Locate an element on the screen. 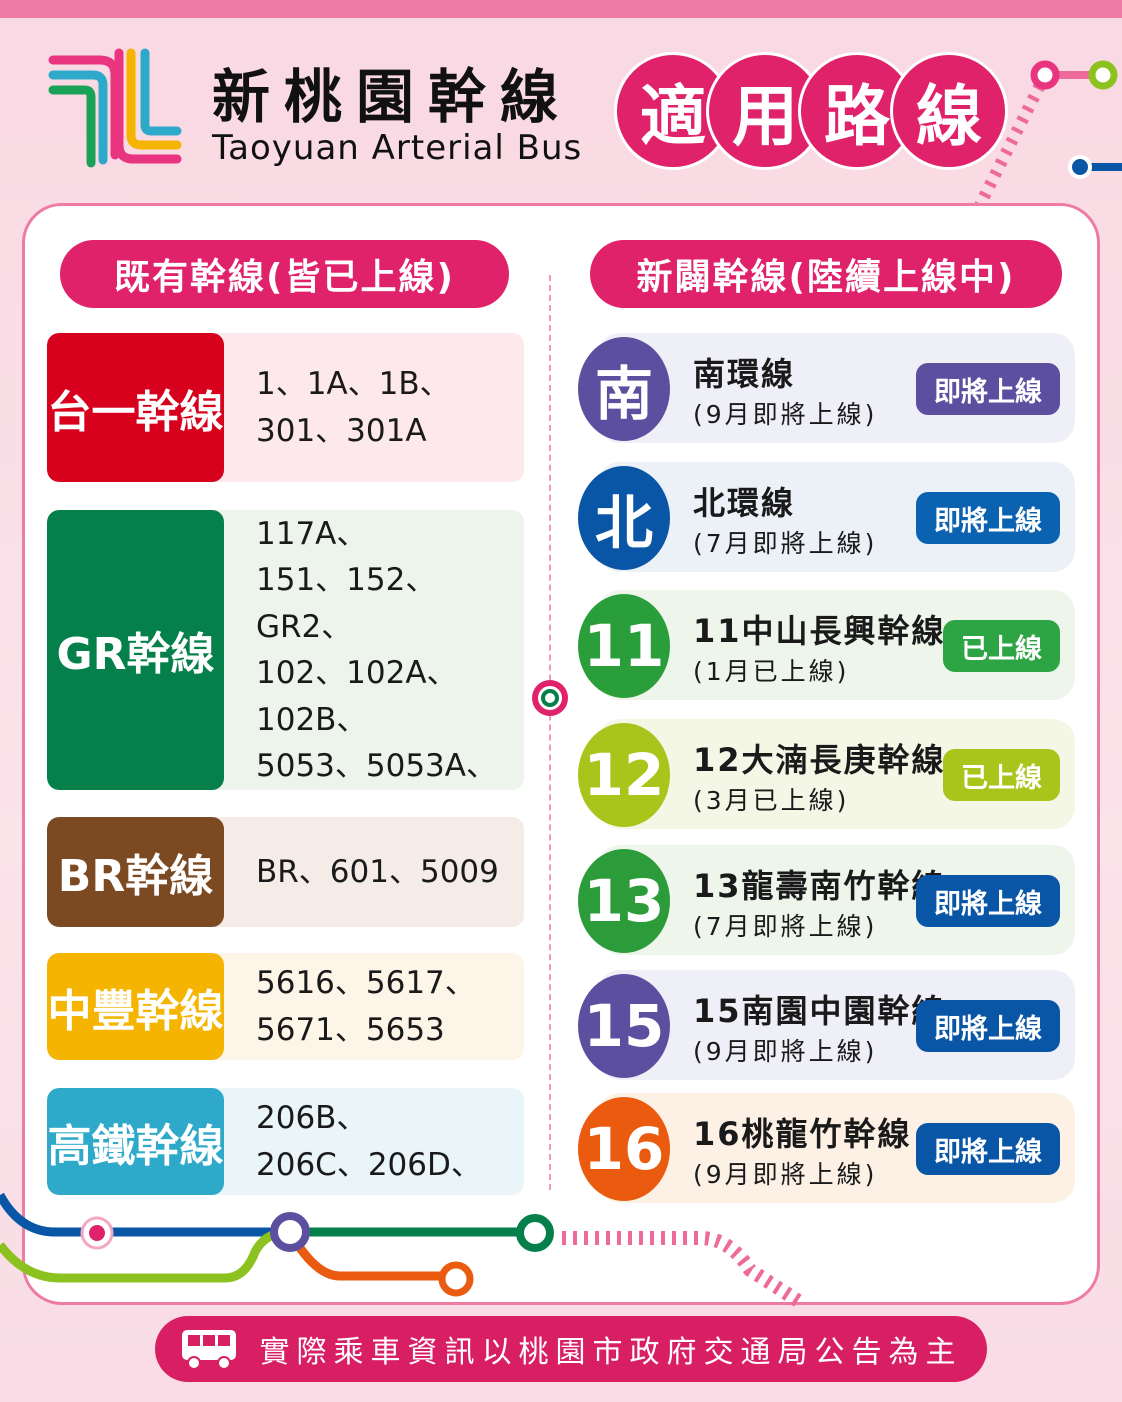  line-mark: 15 is located at coordinates (624, 1026).